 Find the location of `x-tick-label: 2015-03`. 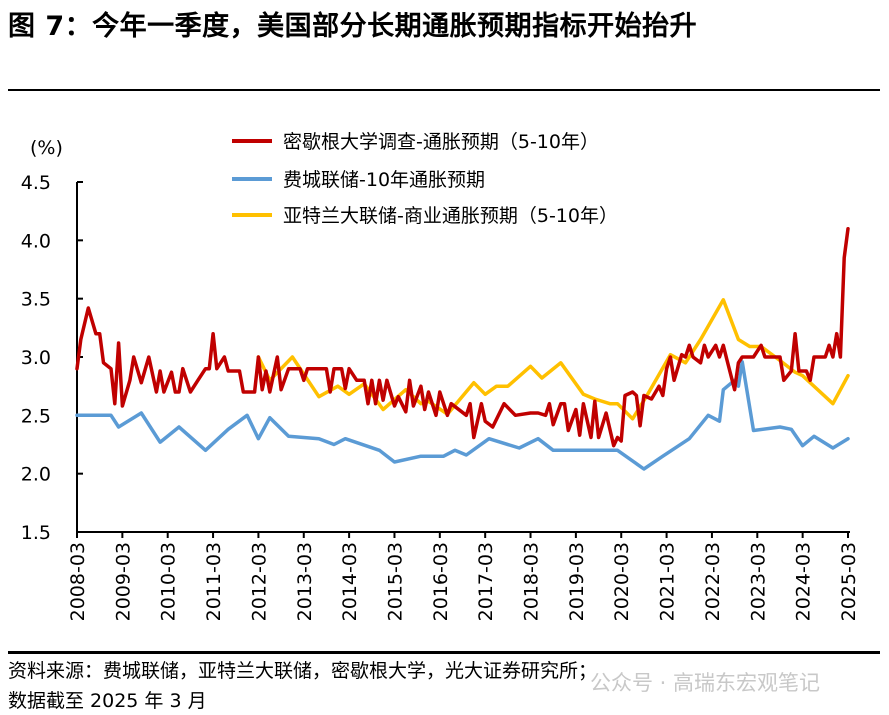

x-tick-label: 2015-03 is located at coordinates (395, 581).